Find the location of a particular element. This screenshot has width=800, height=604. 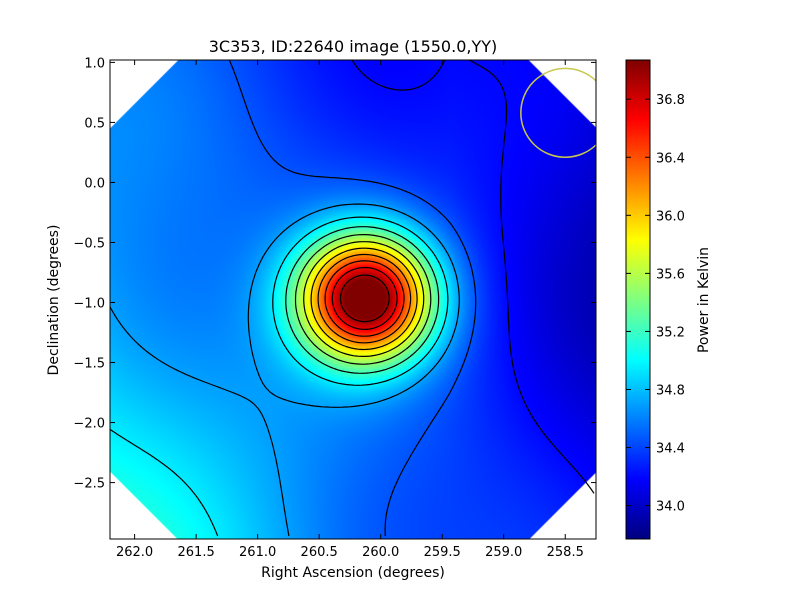

colorbar-label: Power in Kelvin is located at coordinates (704, 300).